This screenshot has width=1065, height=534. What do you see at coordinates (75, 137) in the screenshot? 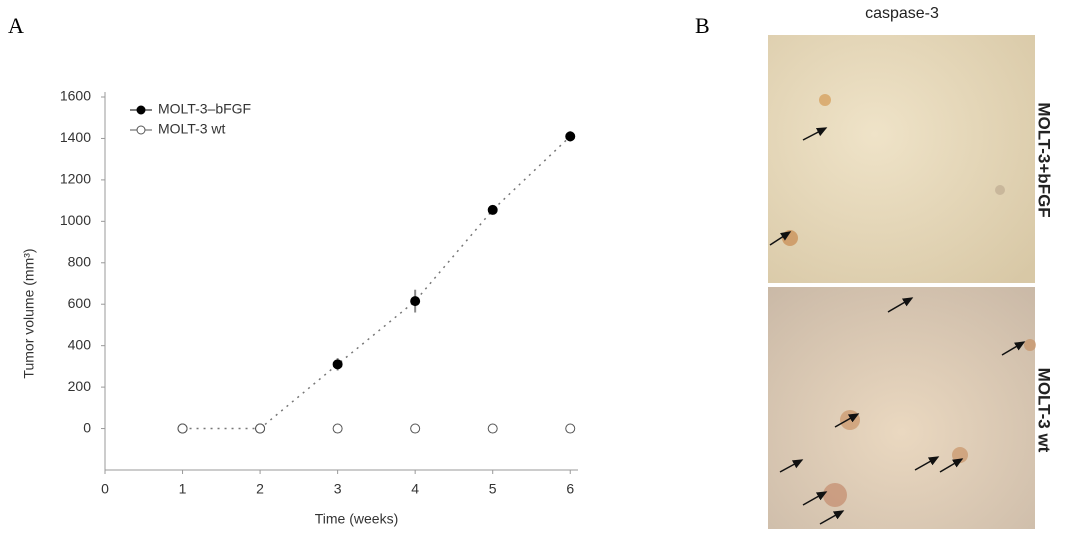
I see `y-tick-label: 1400` at bounding box center [75, 137].